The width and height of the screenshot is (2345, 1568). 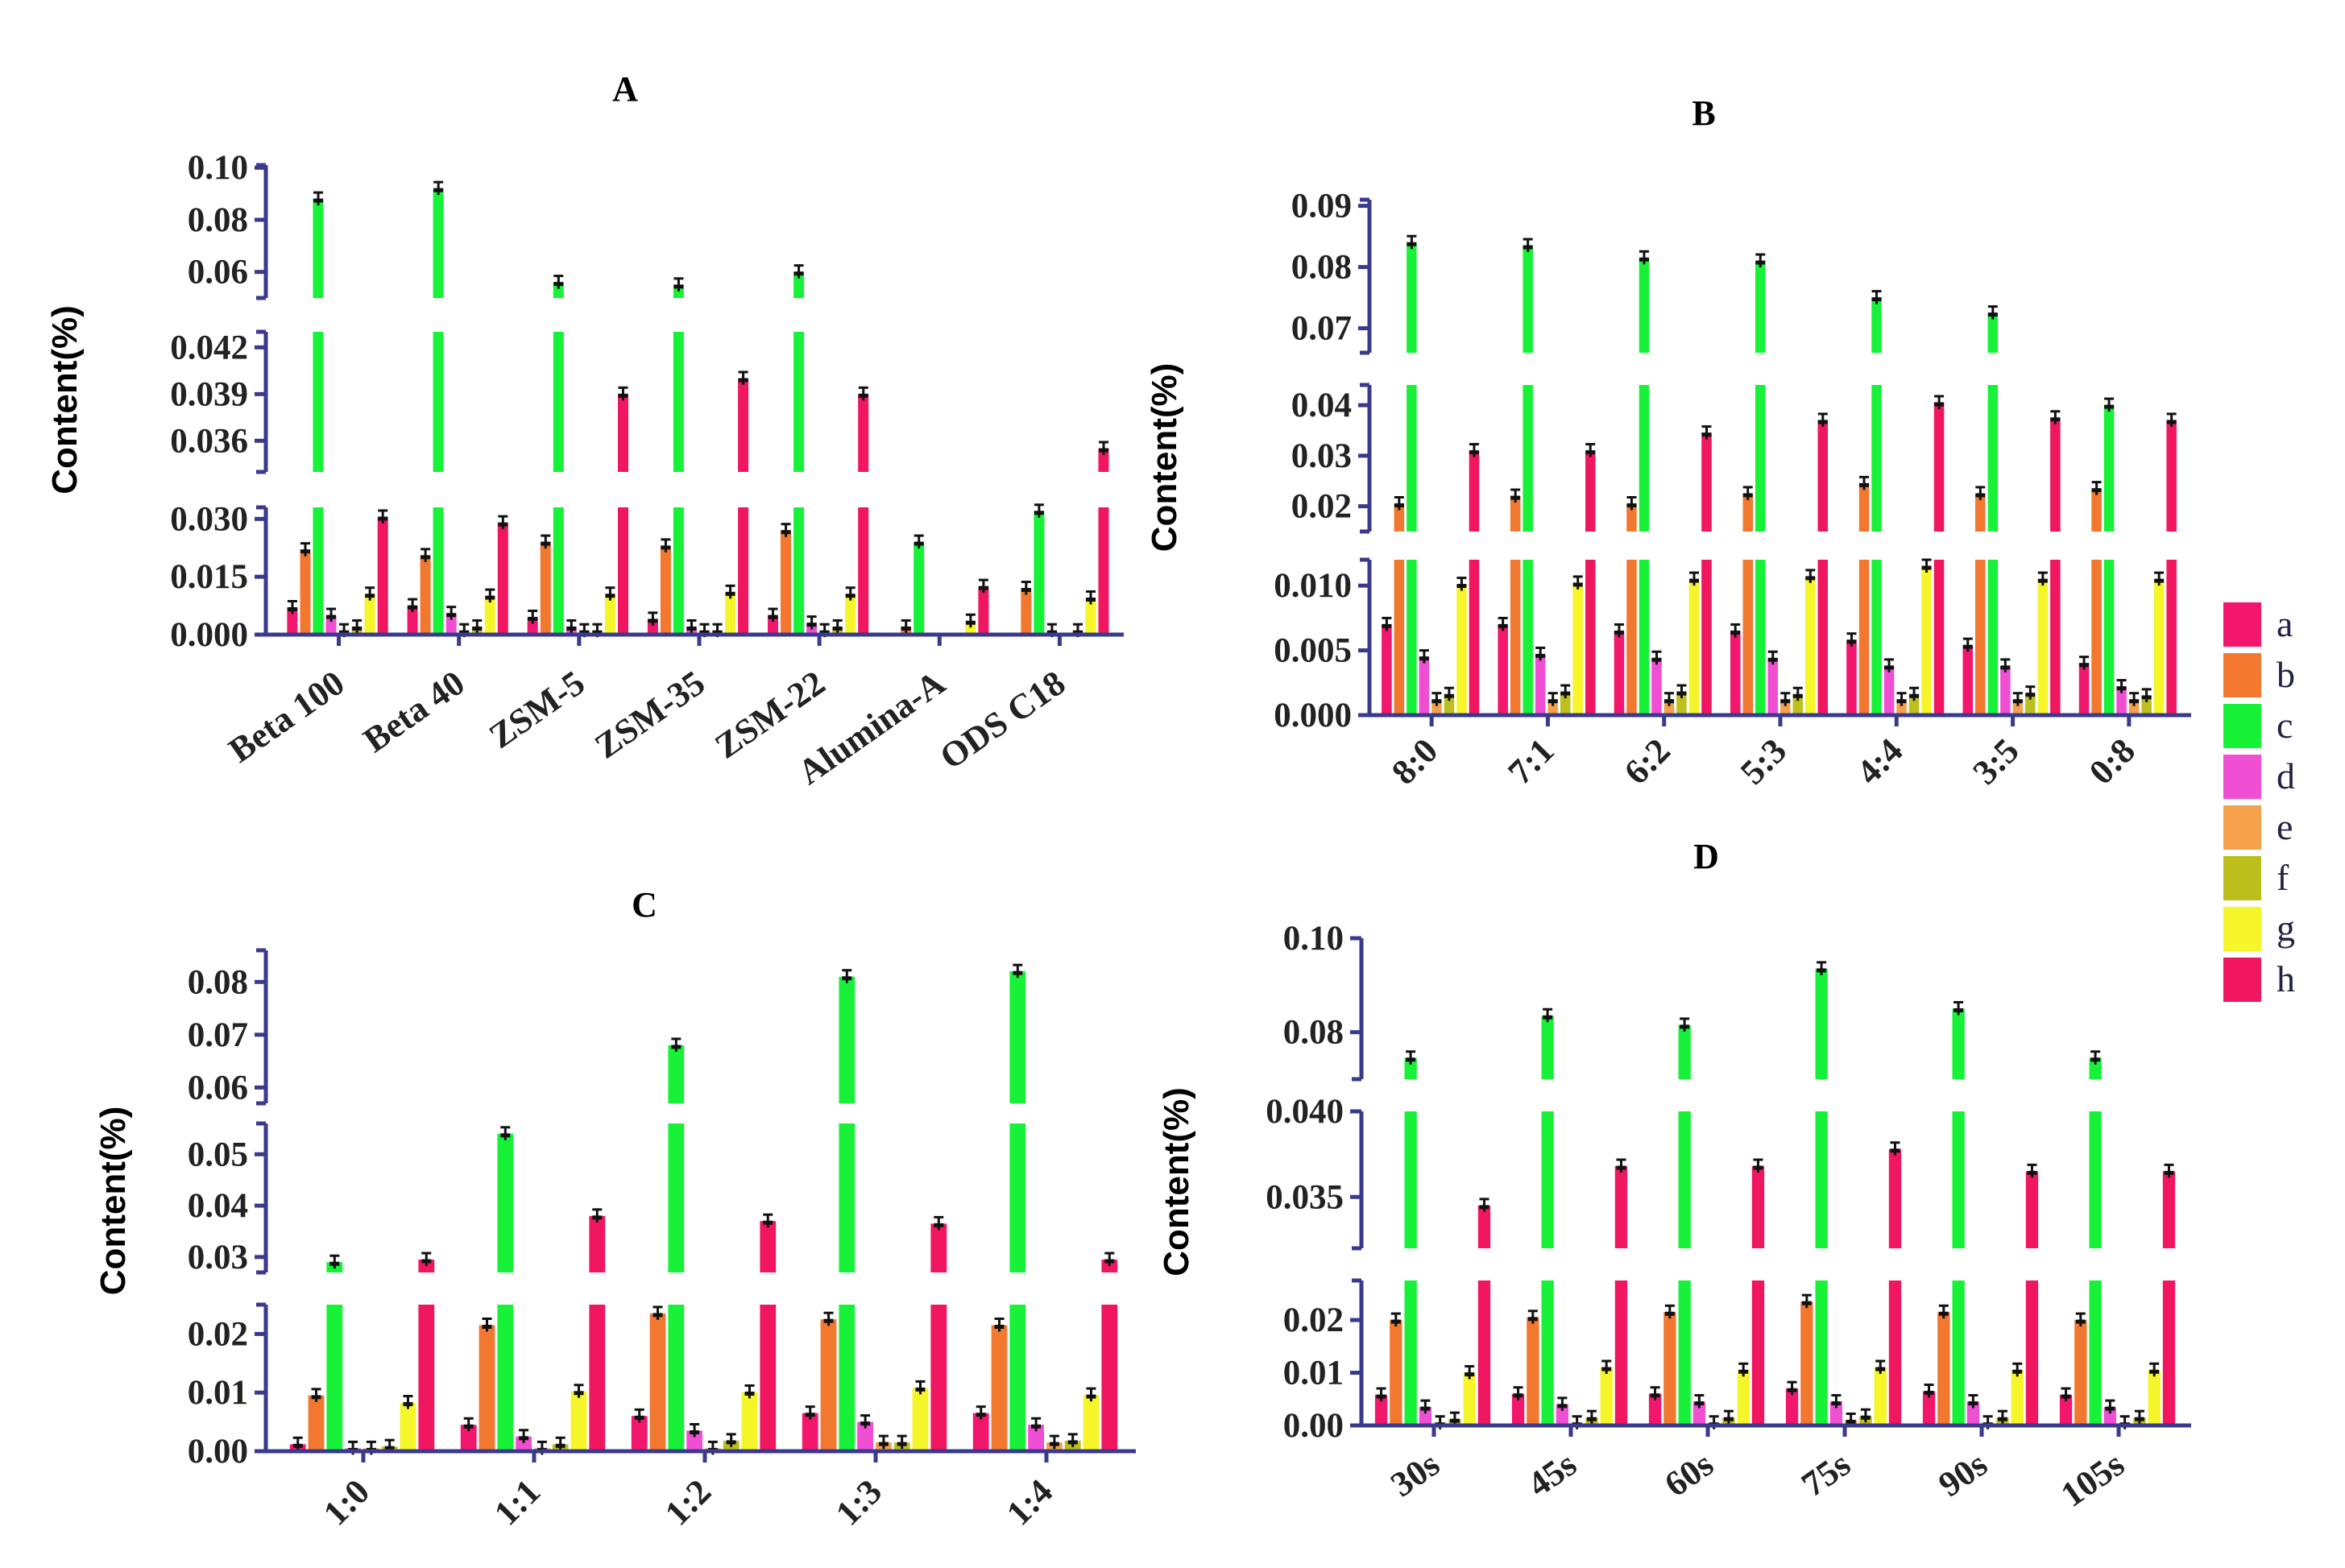 What do you see at coordinates (2285, 623) in the screenshot?
I see `legend-label-a: a` at bounding box center [2285, 623].